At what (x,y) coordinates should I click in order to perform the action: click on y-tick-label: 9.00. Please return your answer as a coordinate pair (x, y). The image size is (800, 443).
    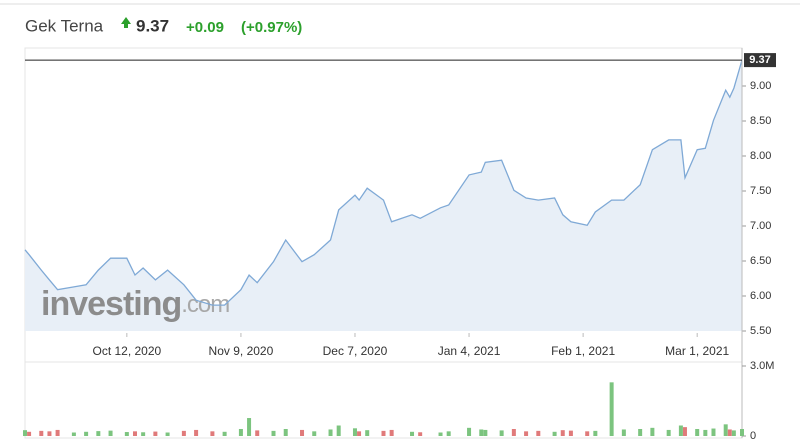
    Looking at the image, I should click on (760, 86).